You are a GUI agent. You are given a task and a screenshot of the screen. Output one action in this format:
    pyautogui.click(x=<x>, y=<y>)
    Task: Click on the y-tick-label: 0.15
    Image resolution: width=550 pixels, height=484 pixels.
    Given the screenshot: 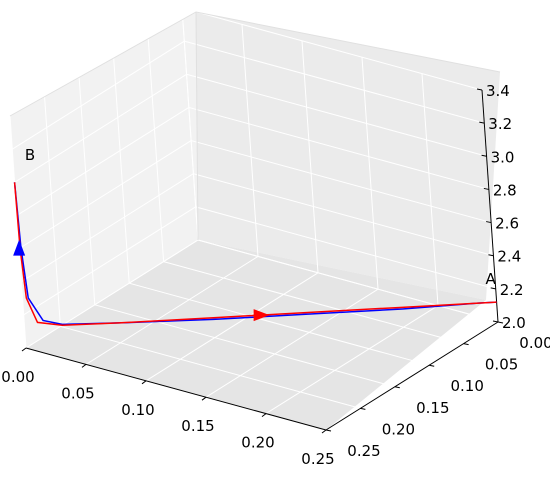 What is the action you would take?
    pyautogui.click(x=432, y=408)
    